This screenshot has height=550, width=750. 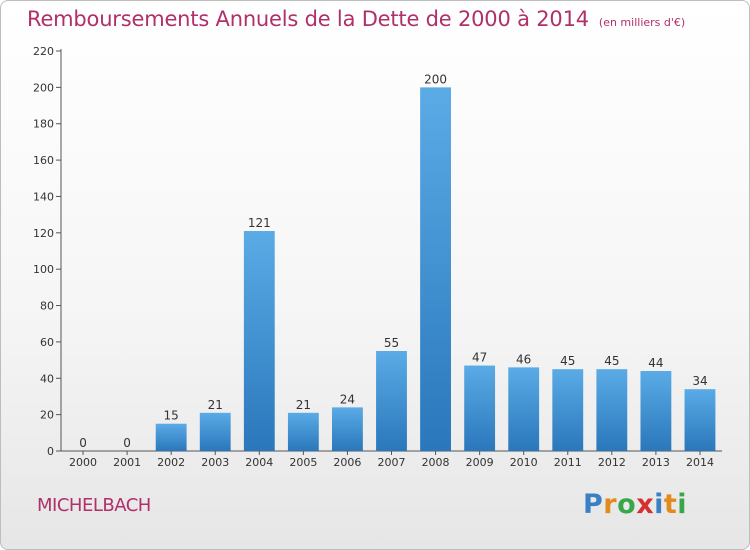 I want to click on y-tick-label: 0, so click(x=50, y=451).